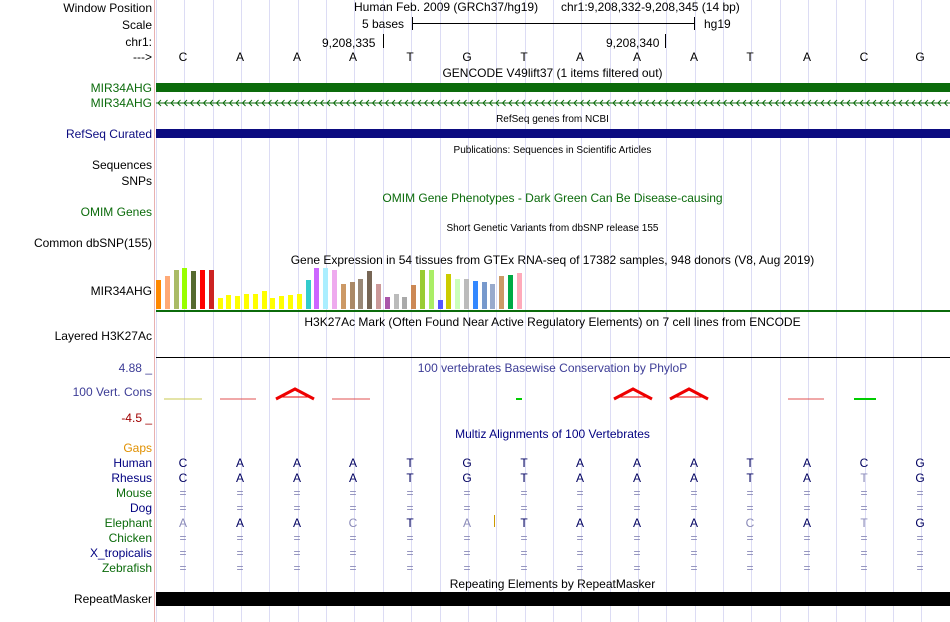 The width and height of the screenshot is (950, 622). Describe the element at coordinates (128, 523) in the screenshot. I see `species-label: Elephant` at that location.